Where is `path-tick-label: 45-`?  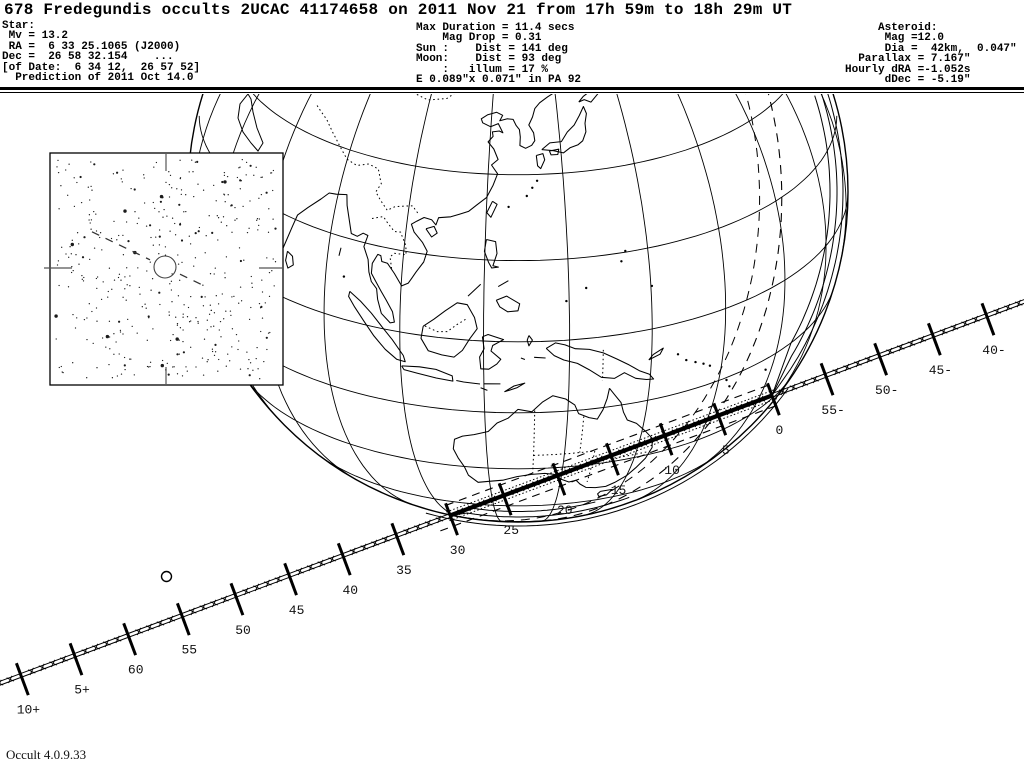
path-tick-label: 45- is located at coordinates (940, 370).